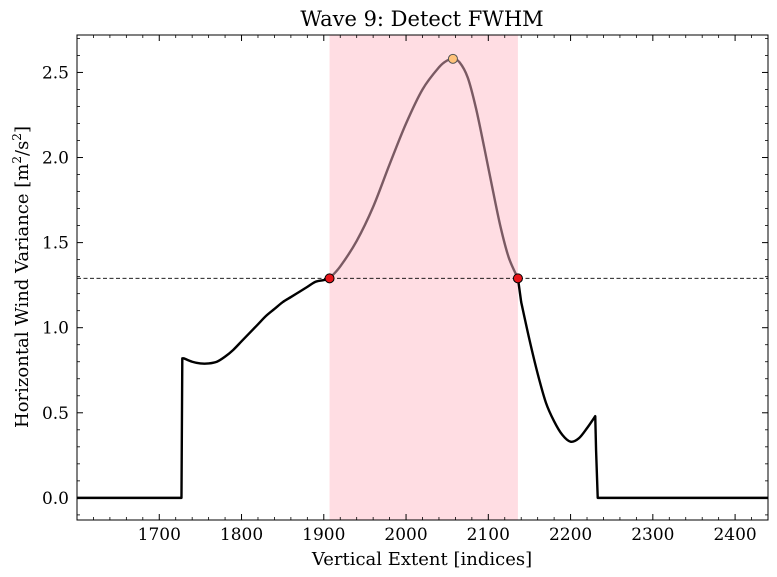  What do you see at coordinates (323, 535) in the screenshot?
I see `x-tick-label: 1900` at bounding box center [323, 535].